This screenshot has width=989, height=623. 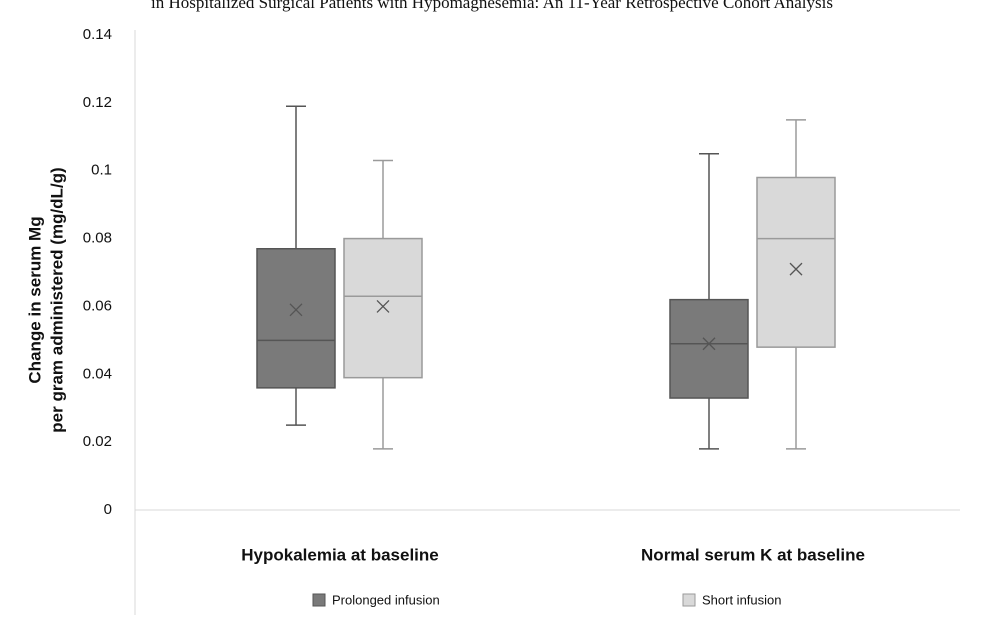 What do you see at coordinates (742, 599) in the screenshot?
I see `legend-label: Short infusion` at bounding box center [742, 599].